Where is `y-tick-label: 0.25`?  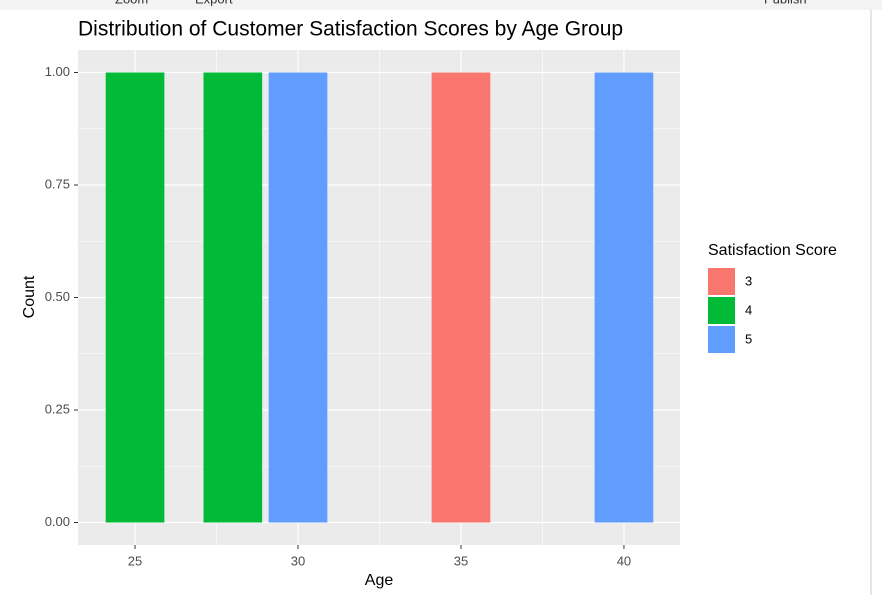
y-tick-label: 0.25 is located at coordinates (57, 408).